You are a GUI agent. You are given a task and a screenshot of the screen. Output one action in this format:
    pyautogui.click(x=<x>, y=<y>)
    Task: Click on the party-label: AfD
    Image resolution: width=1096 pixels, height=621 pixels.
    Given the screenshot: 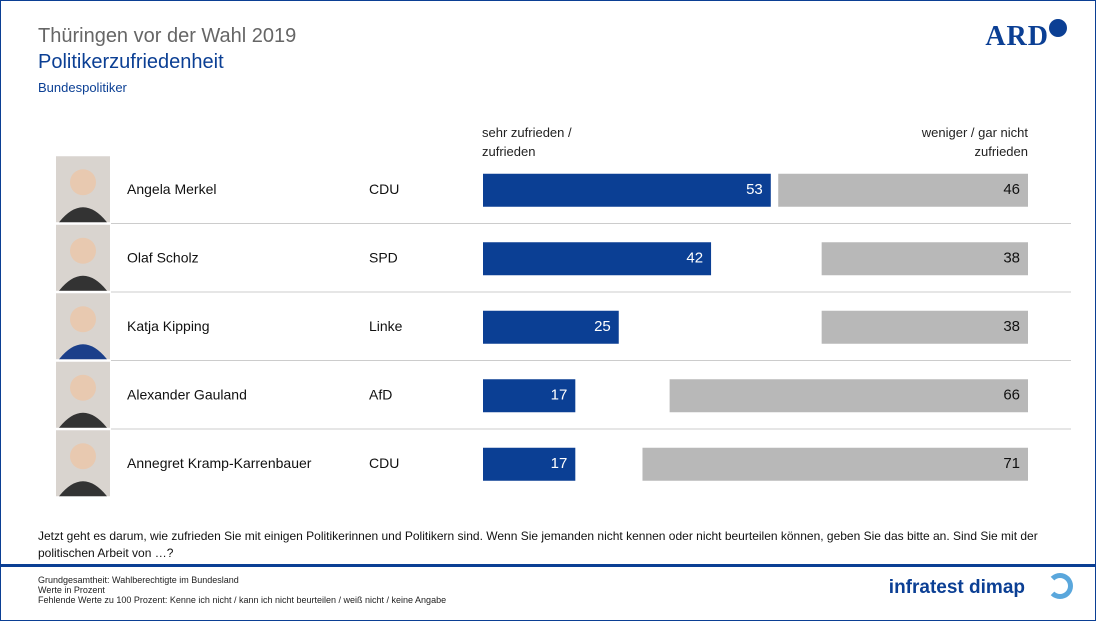 What is the action you would take?
    pyautogui.click(x=380, y=394)
    